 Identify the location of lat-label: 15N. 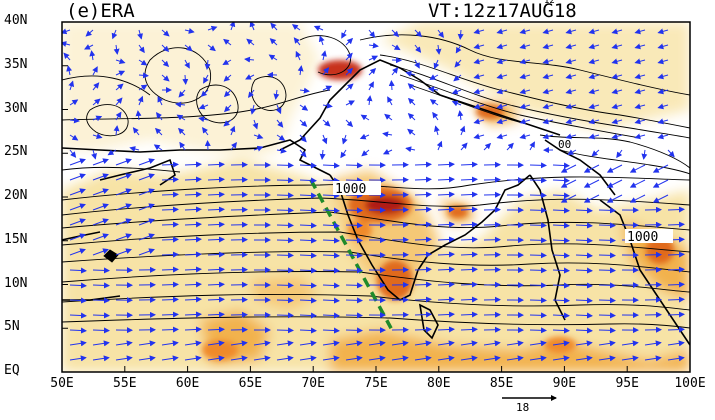
(16, 239).